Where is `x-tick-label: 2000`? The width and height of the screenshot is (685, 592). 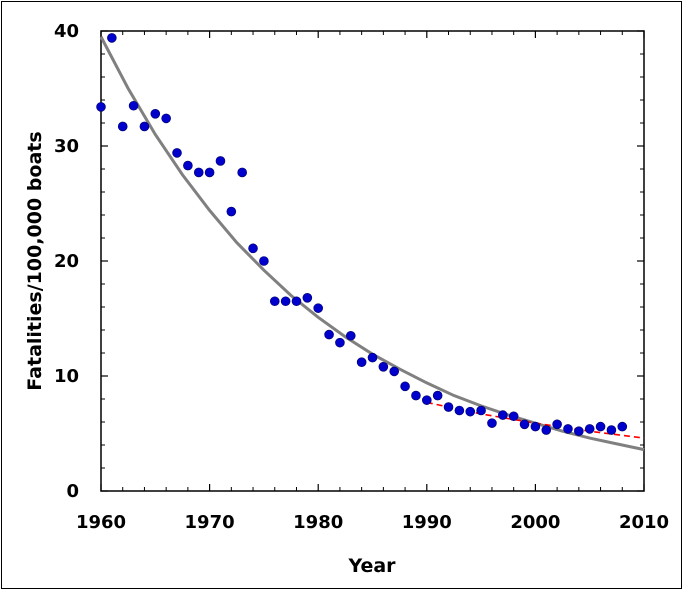 x-tick-label: 2000 is located at coordinates (535, 522).